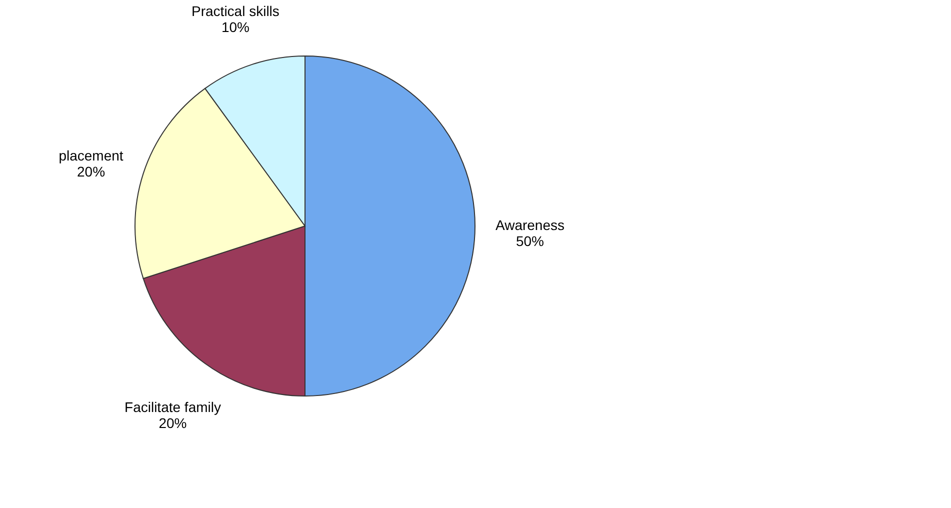 This screenshot has height=508, width=951. Describe the element at coordinates (530, 225) in the screenshot. I see `slice-label: Awareness` at that location.